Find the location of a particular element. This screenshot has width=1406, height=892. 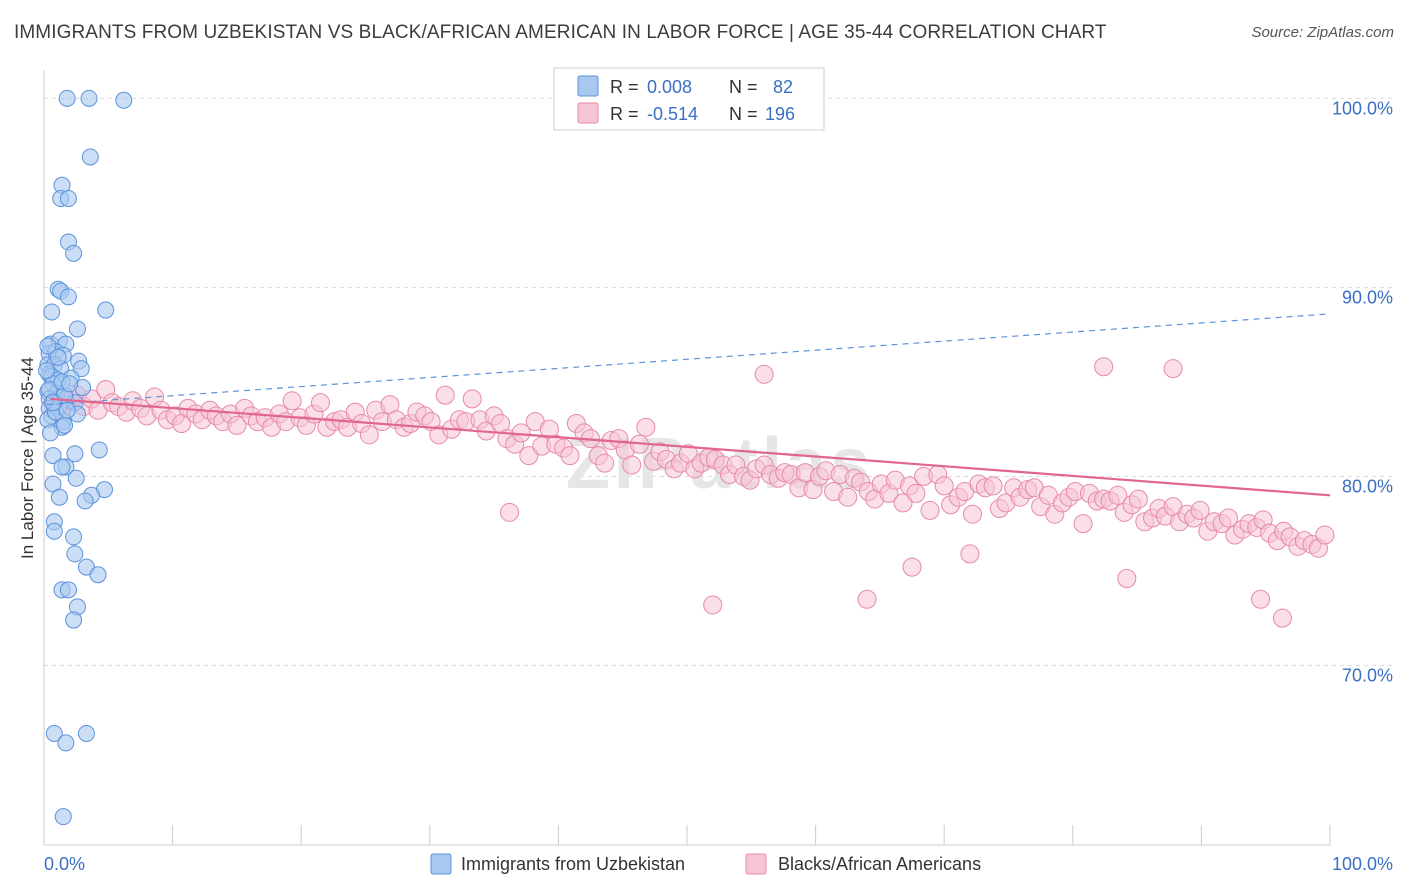

x-tick-labels: 0.0% 100.0% is located at coordinates (718, 864).